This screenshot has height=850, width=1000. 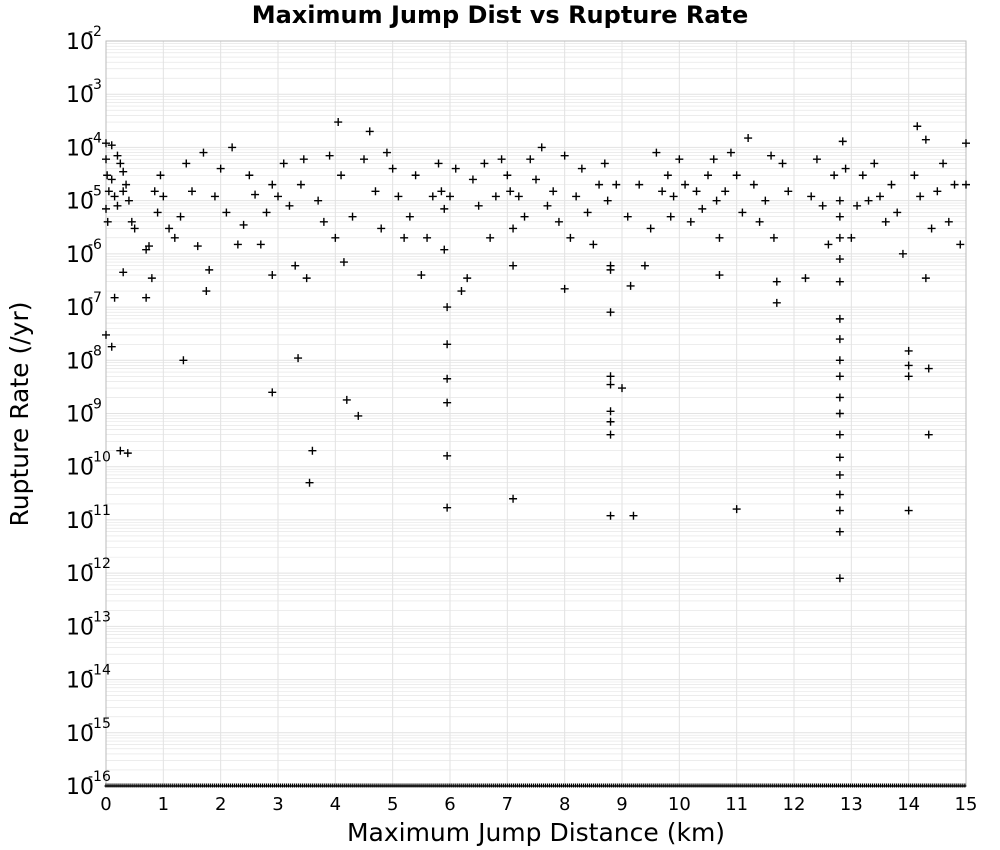 What do you see at coordinates (99, 777) in the screenshot?
I see `y-tick-exponent: -16` at bounding box center [99, 777].